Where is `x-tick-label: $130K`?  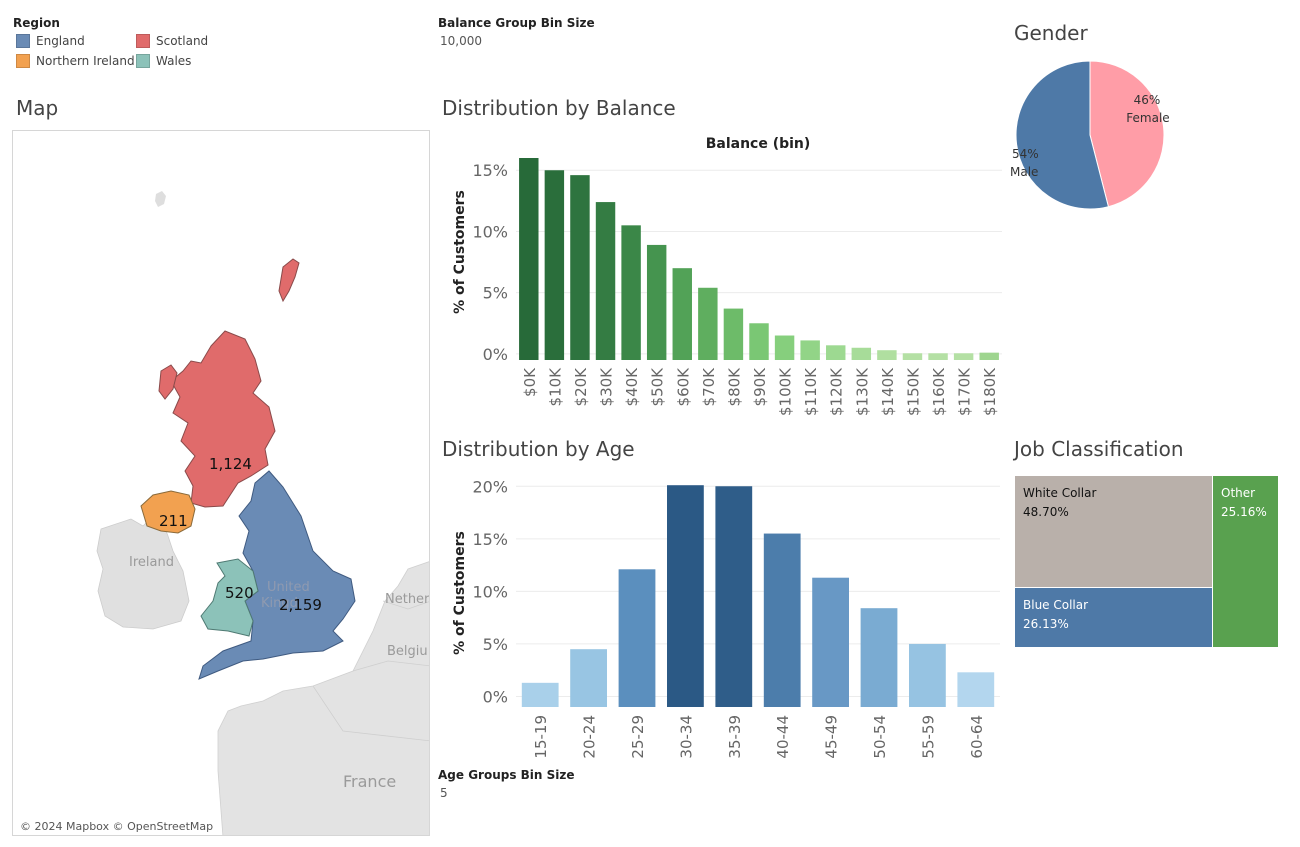 x-tick-label: $130K is located at coordinates (862, 391).